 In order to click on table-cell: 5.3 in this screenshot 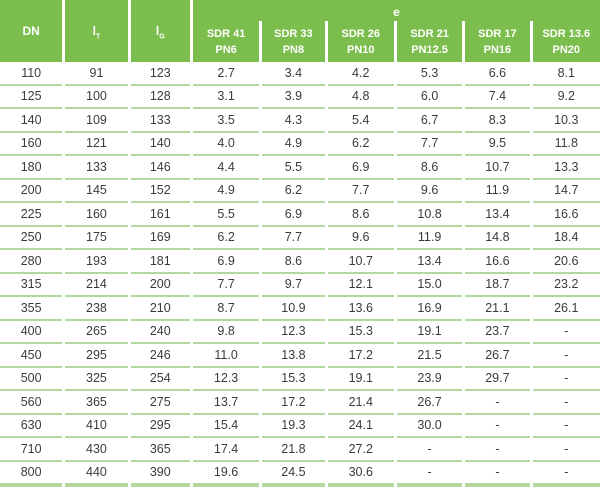, I will do `click(429, 74)`.